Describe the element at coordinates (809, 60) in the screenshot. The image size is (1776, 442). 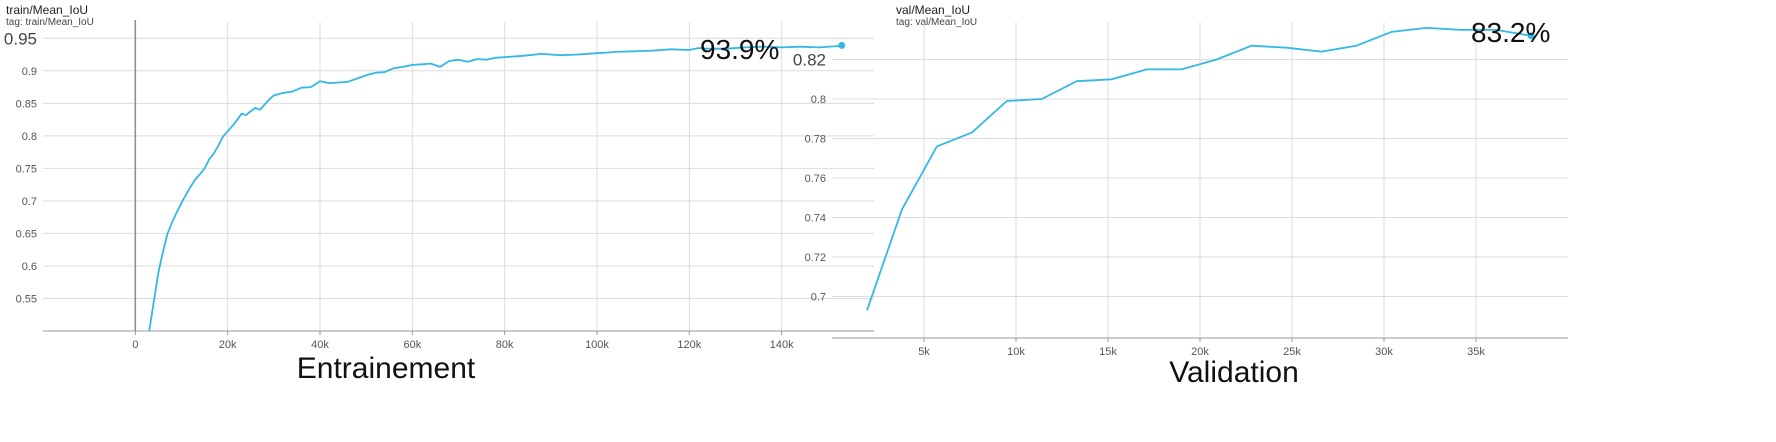
I see `y-tick-label: 0.82` at that location.